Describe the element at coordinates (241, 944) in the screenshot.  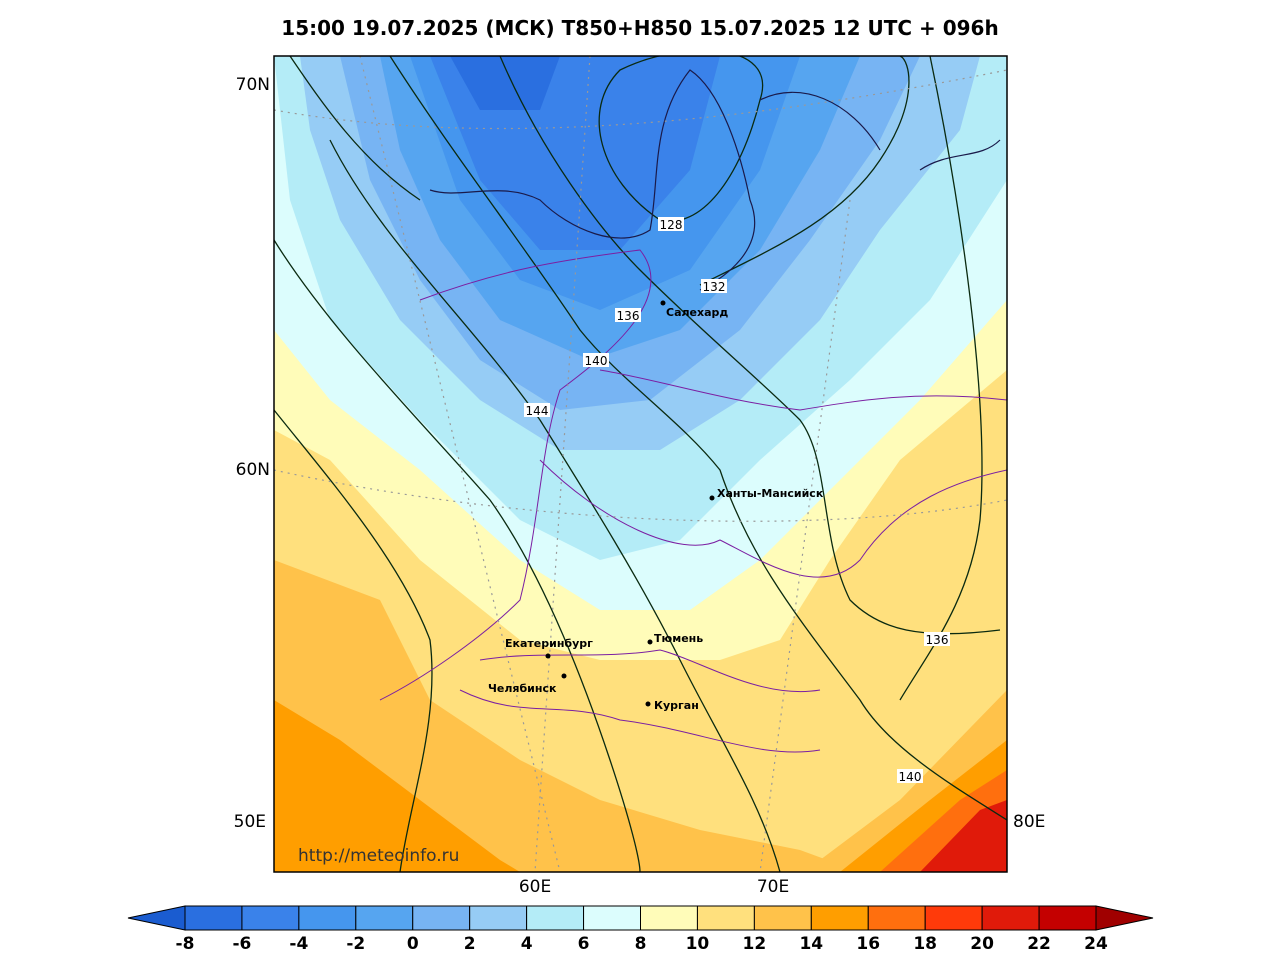
I see `colorbar-label: -6` at that location.